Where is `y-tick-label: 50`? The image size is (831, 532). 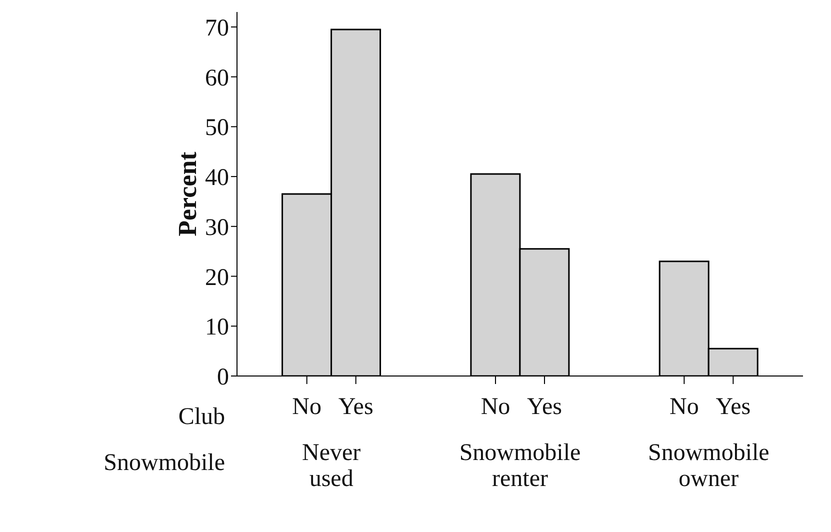
y-tick-label: 50 is located at coordinates (217, 128).